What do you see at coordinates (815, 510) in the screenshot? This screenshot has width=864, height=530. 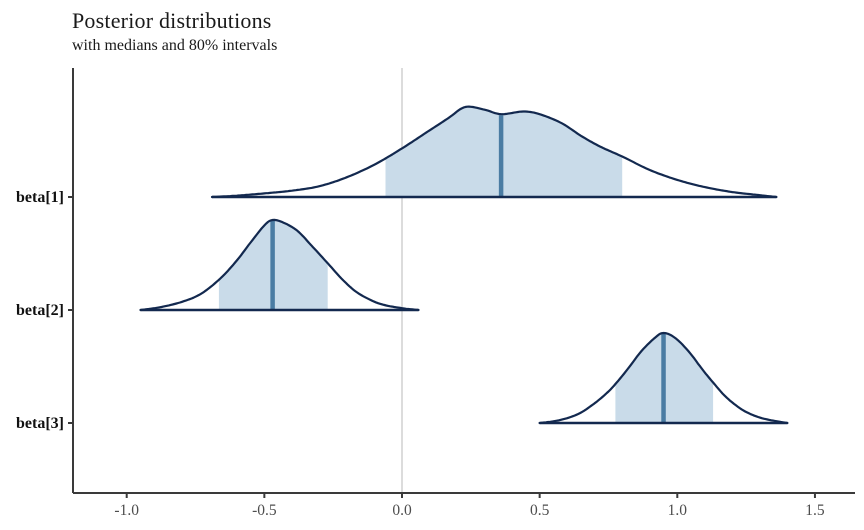 I see `x-tick-label-5: 1.5` at bounding box center [815, 510].